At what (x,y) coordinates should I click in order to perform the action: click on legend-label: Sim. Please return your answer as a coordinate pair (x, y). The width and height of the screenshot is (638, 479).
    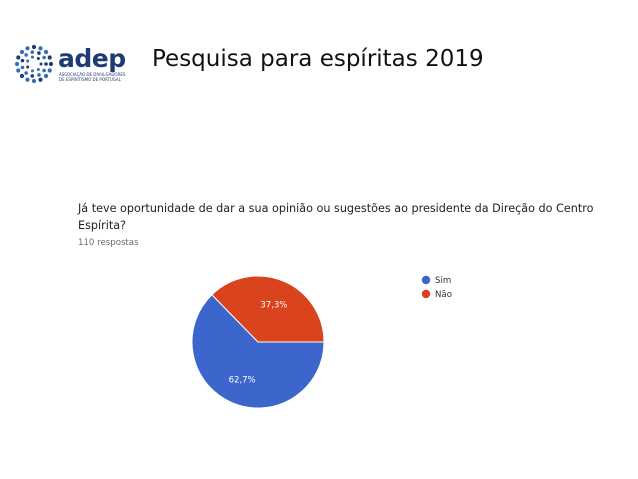
    Looking at the image, I should click on (443, 281).